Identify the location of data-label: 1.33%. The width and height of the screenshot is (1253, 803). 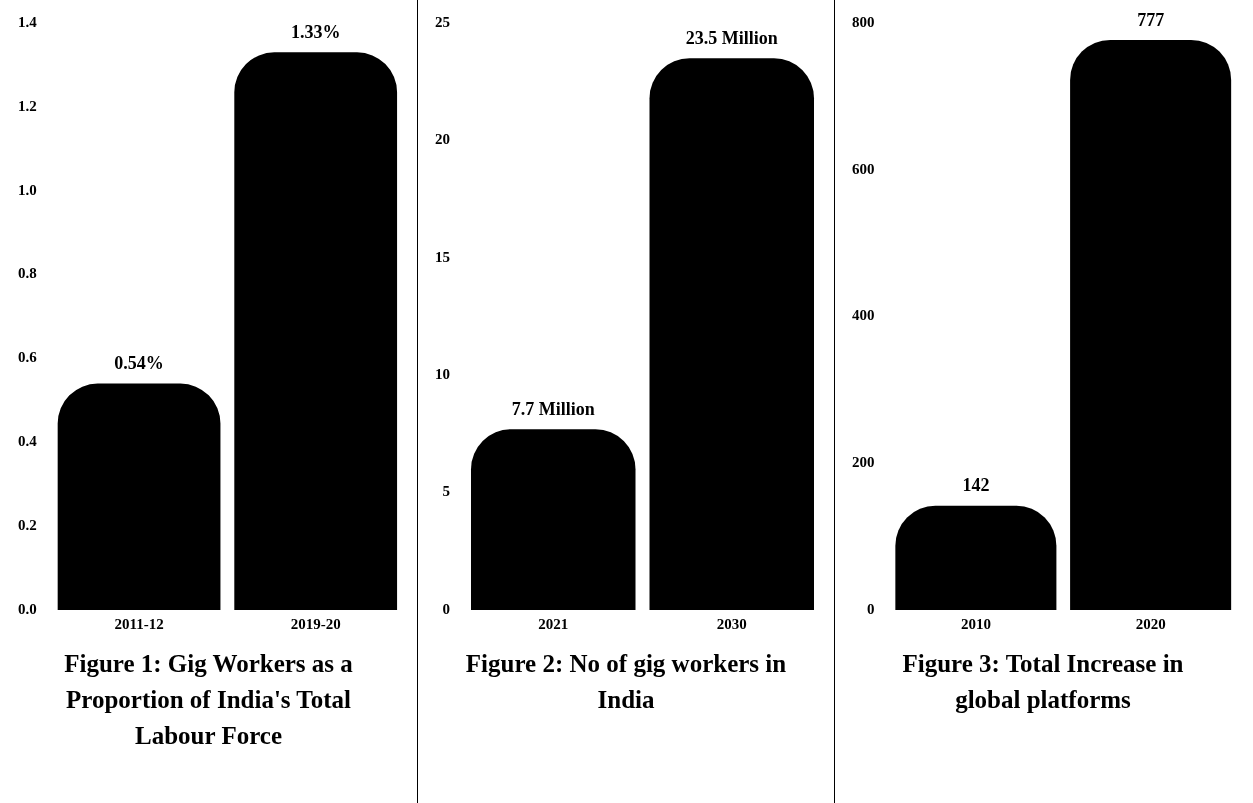
(315, 32).